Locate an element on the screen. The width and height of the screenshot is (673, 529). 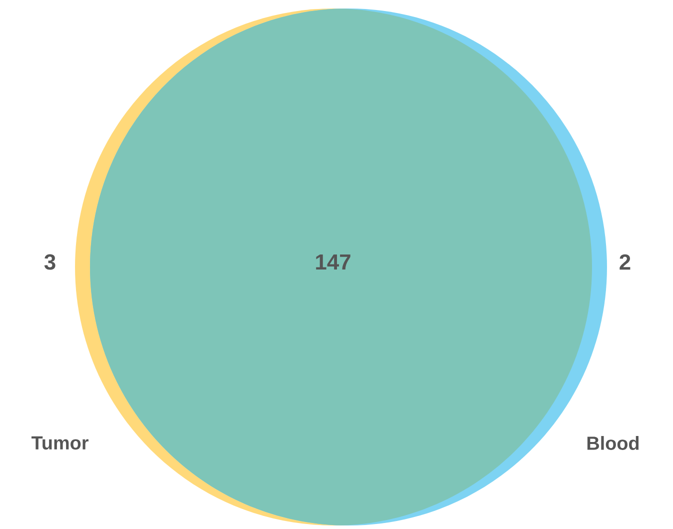
category-label: Tumor is located at coordinates (59, 443).